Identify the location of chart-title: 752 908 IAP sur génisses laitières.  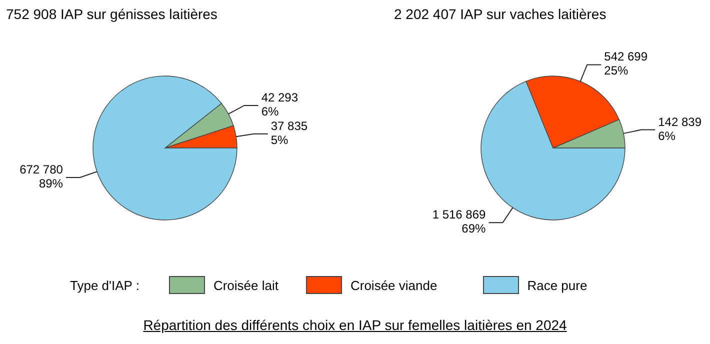
(112, 14).